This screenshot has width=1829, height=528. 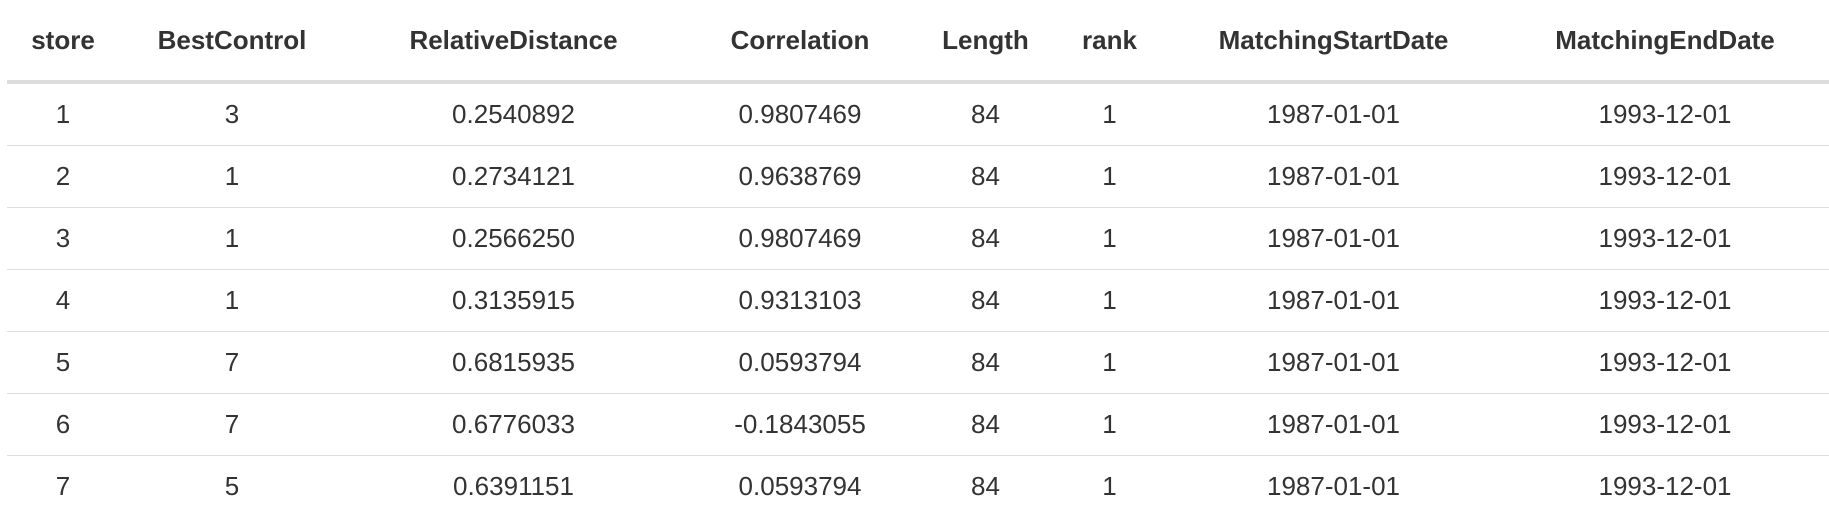 What do you see at coordinates (1109, 42) in the screenshot?
I see `column-header: rank` at bounding box center [1109, 42].